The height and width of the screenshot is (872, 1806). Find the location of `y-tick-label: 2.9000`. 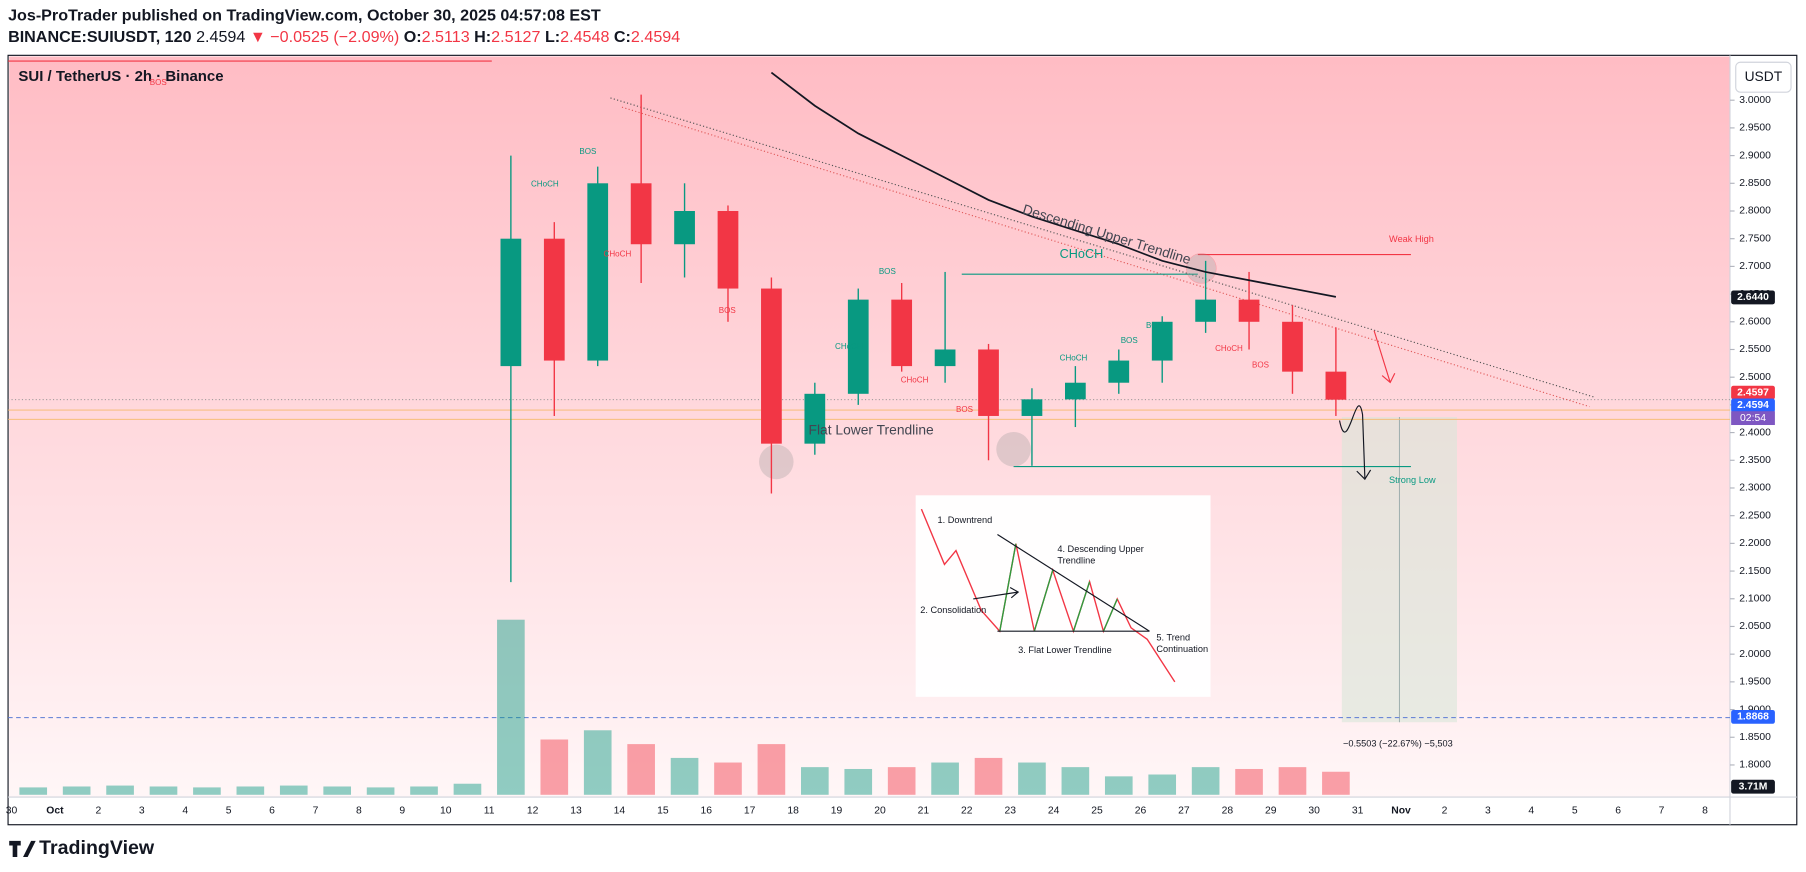

y-tick-label: 2.9000 is located at coordinates (1755, 155).